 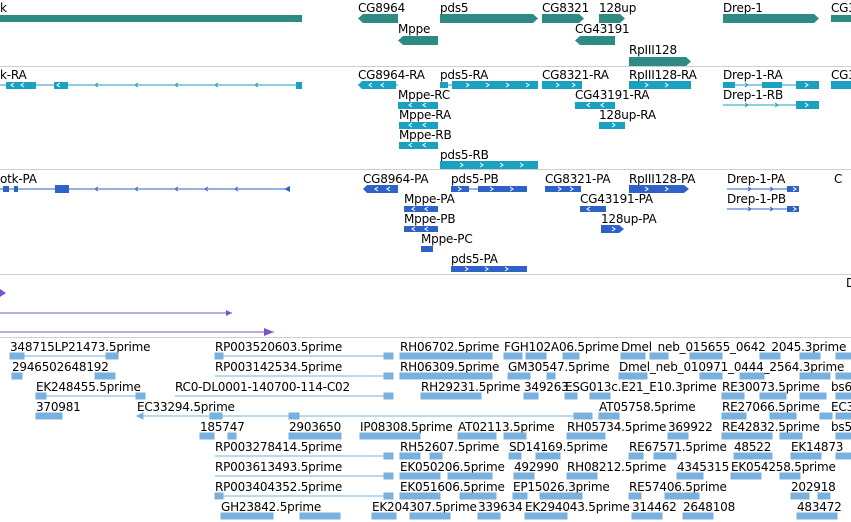 I want to click on gene-label: CG8964, so click(x=382, y=8).